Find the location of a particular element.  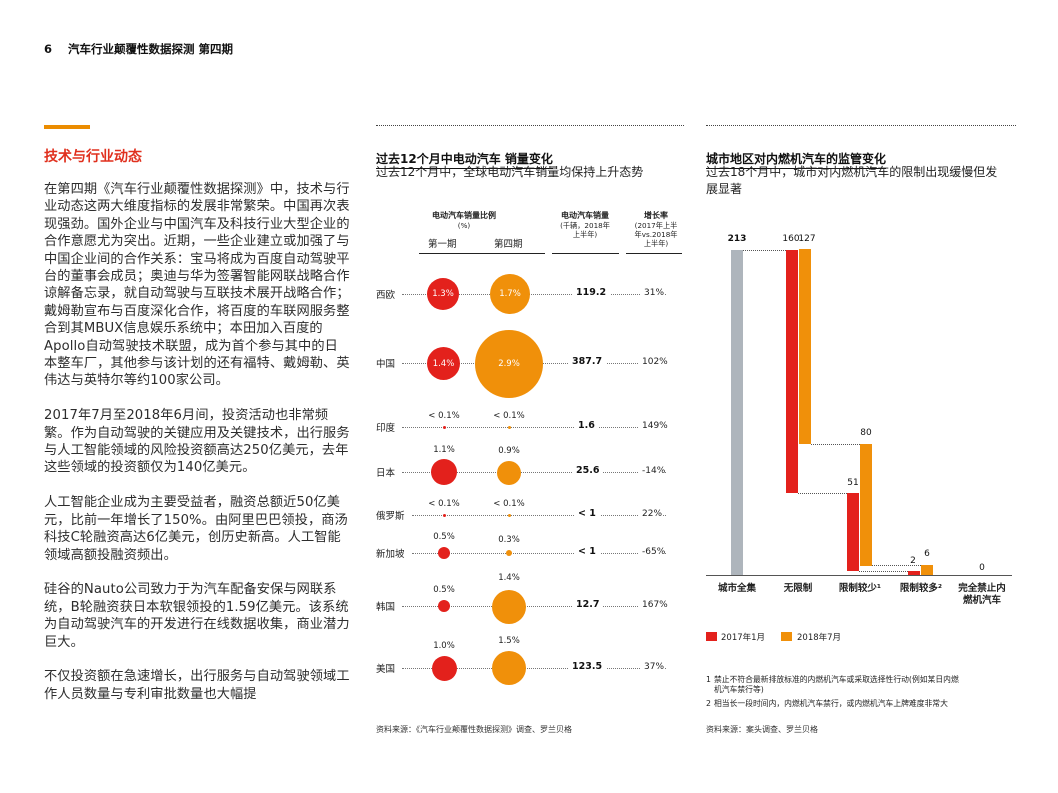

col-header-sales: 电动汽车销量 (千辆，2018年 上半年) is located at coordinates (585, 225).